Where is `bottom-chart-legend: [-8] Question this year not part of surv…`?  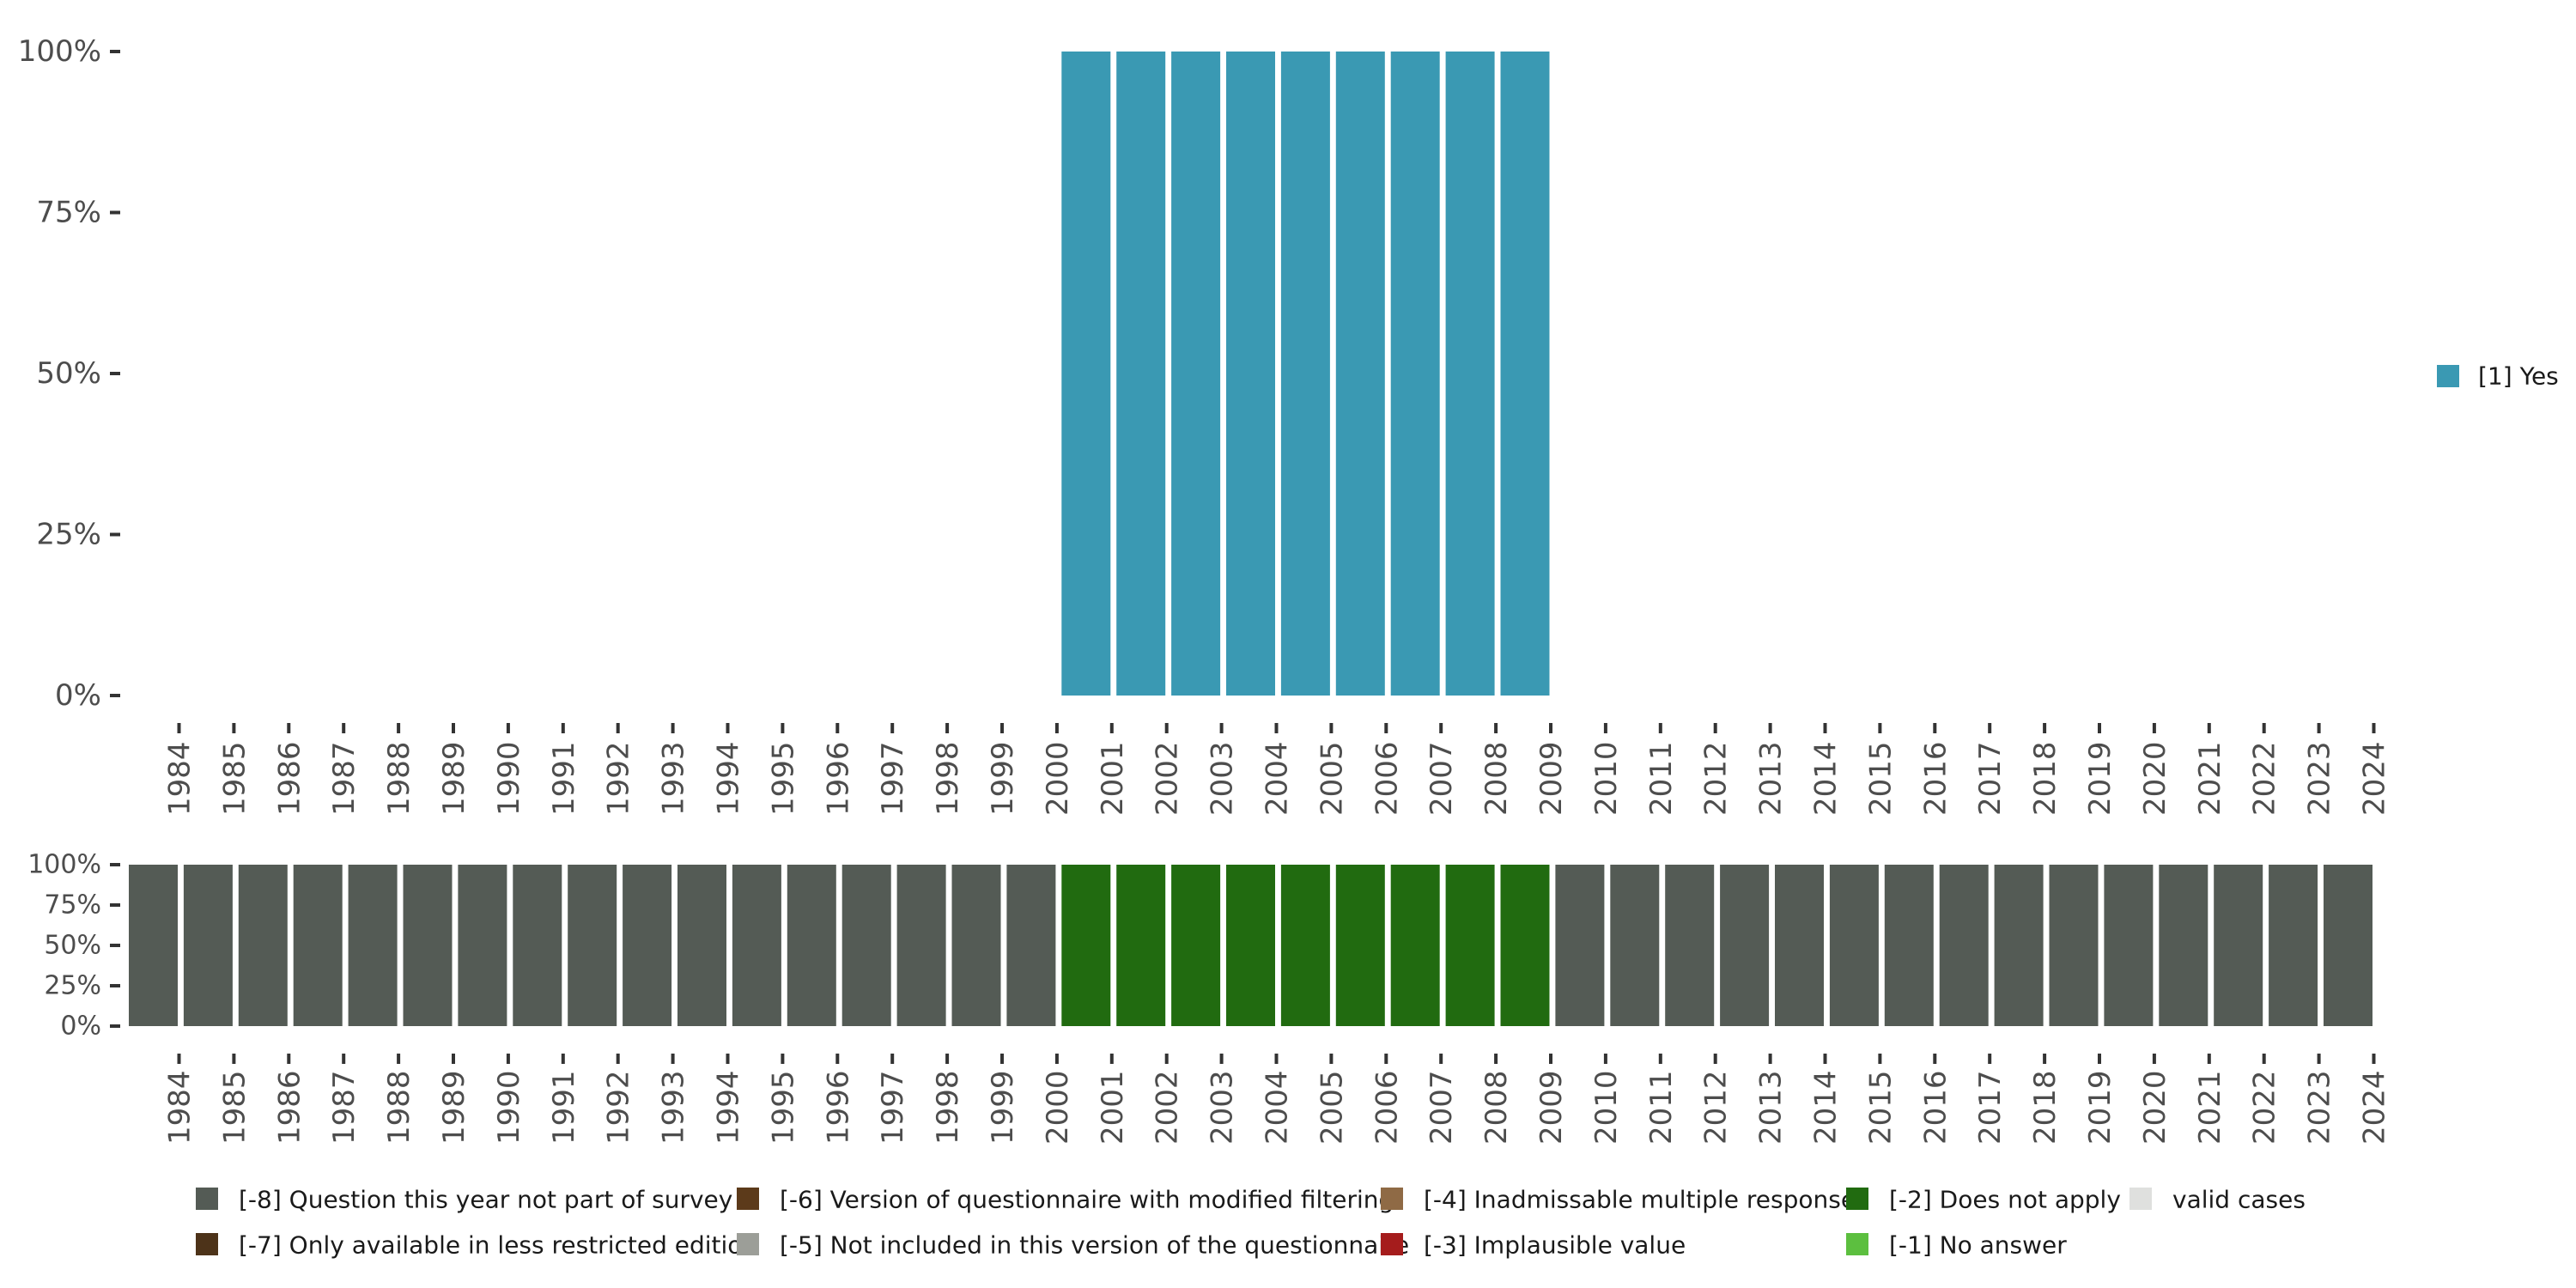 bottom-chart-legend: [-8] Question this year not part of surv… is located at coordinates (1251, 1223).